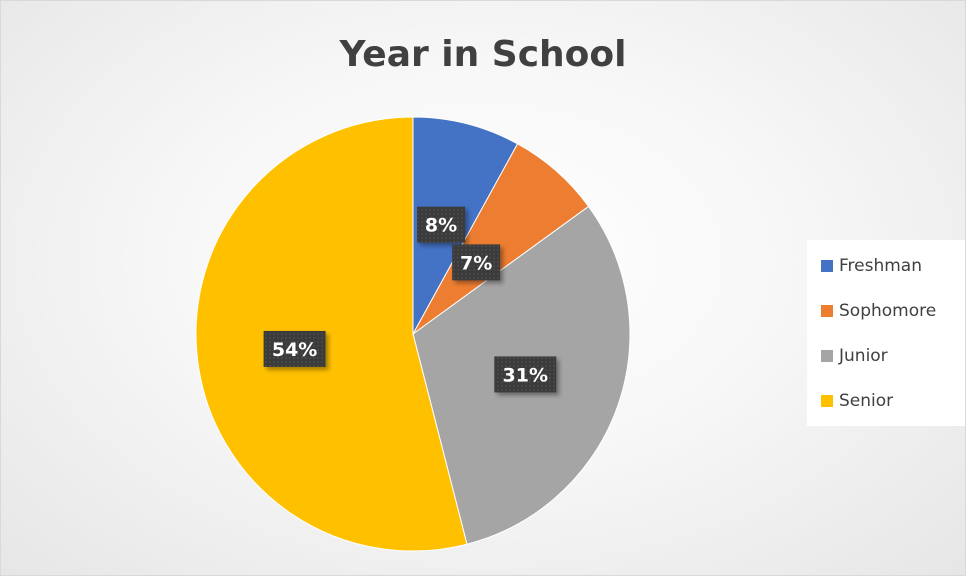 The image size is (966, 576). I want to click on legend-item-junior: Junior, so click(854, 356).